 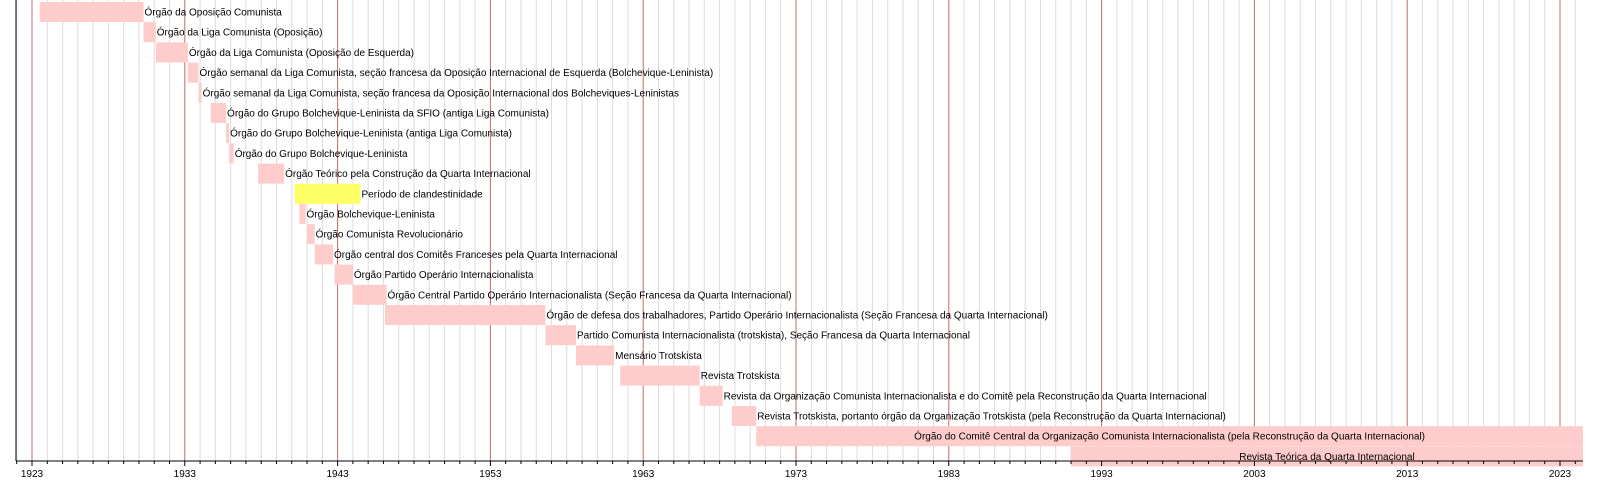 What do you see at coordinates (240, 32) in the screenshot?
I see `timeline-bar-label: Órgão da Liga Comunista (Oposição)` at bounding box center [240, 32].